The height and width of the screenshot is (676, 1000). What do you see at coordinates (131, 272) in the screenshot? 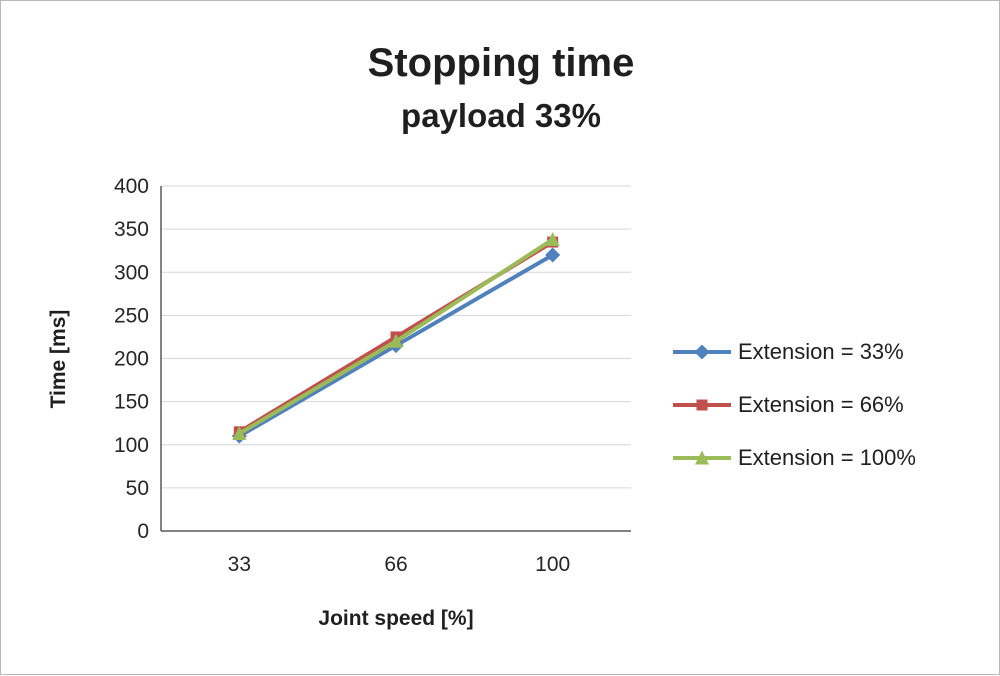
I see `y-tick-label: 300` at bounding box center [131, 272].